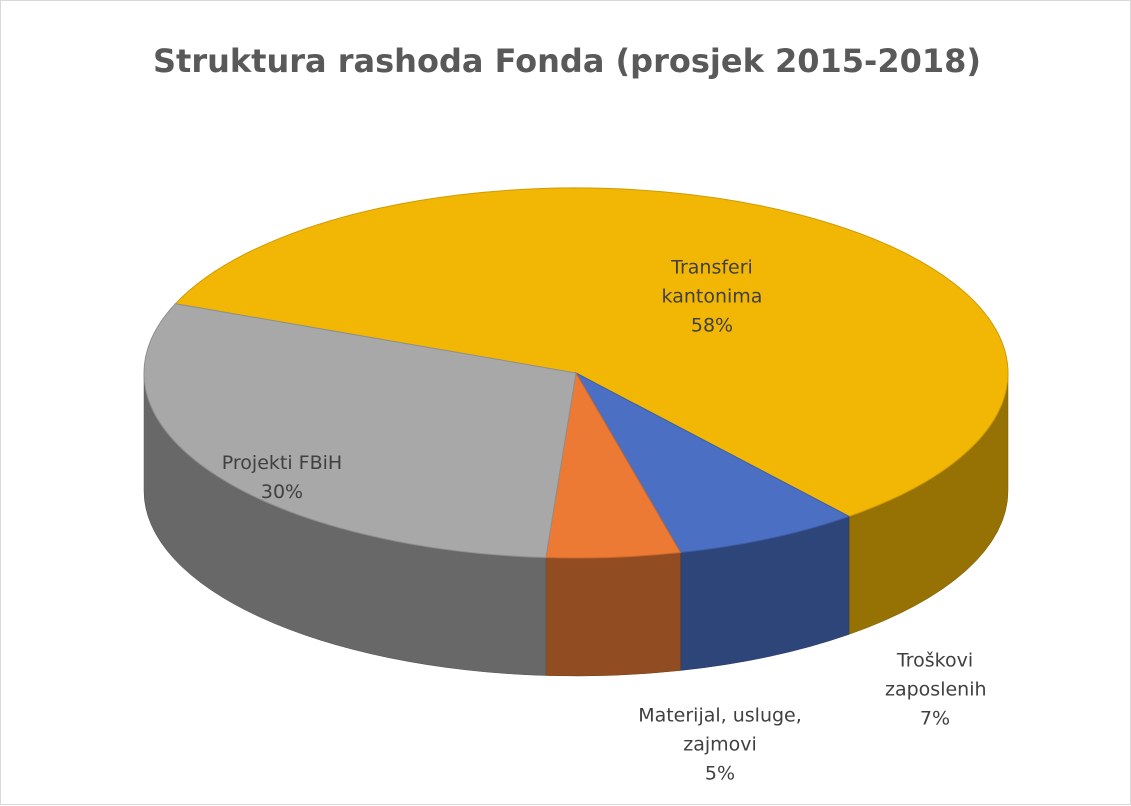  I want to click on slice-name: Troškovi zaposlenih, so click(936, 675).